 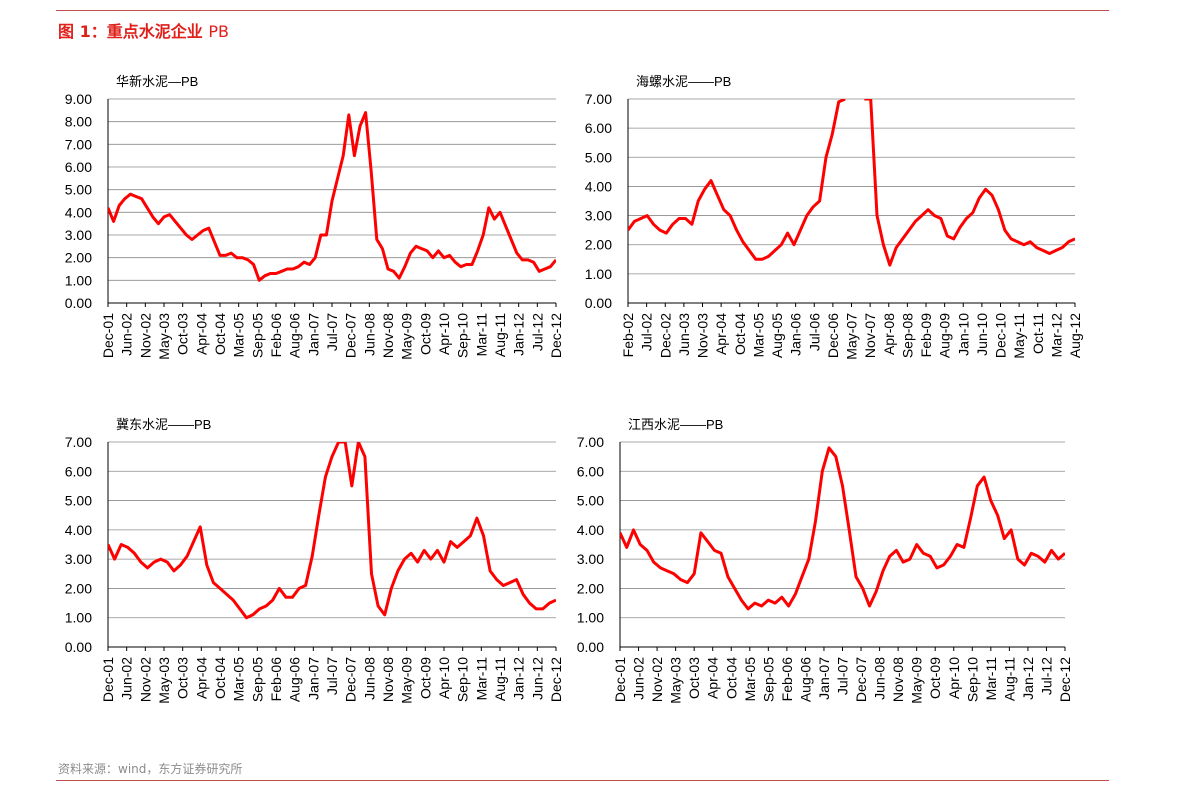 What do you see at coordinates (332, 676) in the screenshot?
I see `x-tick-label: Jul-07` at bounding box center [332, 676].